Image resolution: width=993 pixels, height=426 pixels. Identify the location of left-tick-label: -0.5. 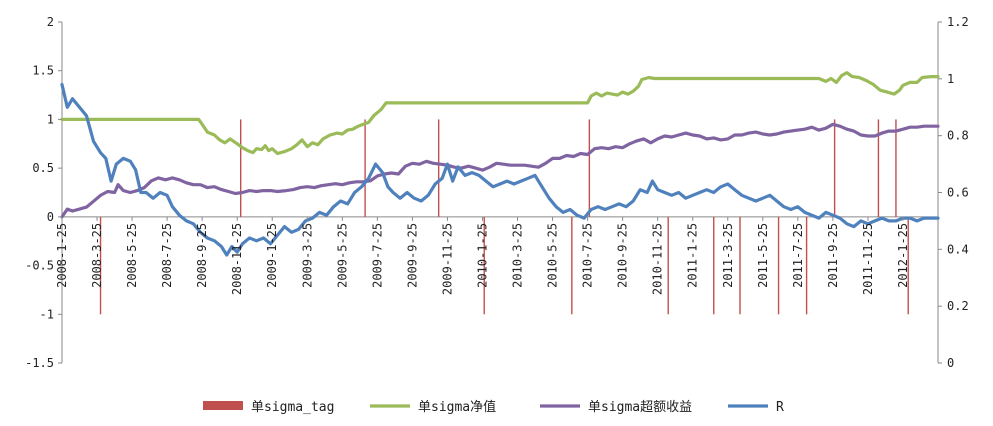
(39, 266).